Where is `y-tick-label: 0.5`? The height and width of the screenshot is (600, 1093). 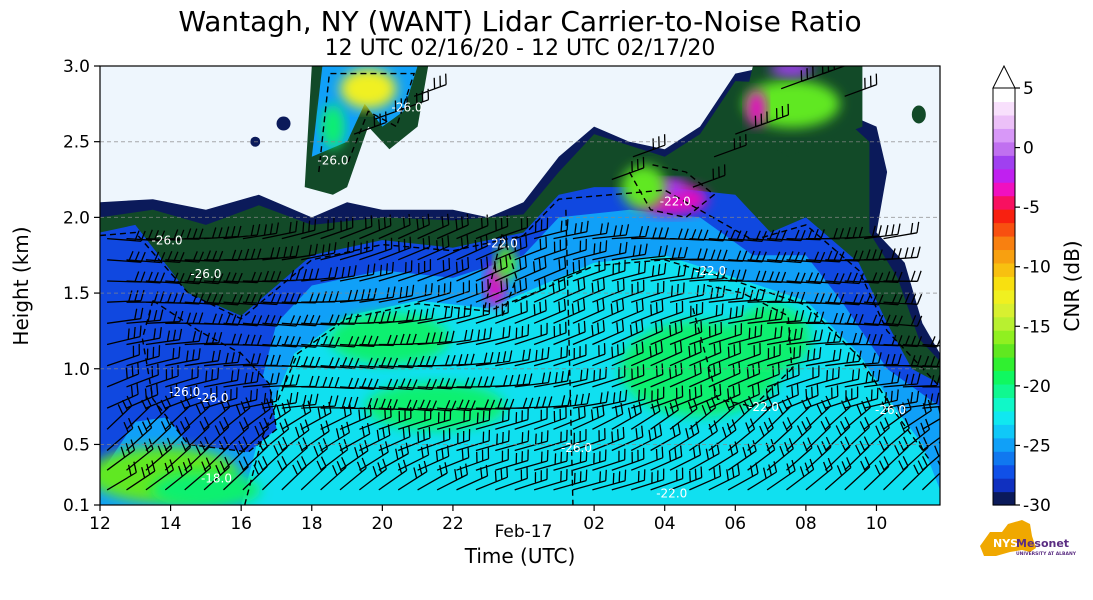 y-tick-label: 0.5 is located at coordinates (76, 445).